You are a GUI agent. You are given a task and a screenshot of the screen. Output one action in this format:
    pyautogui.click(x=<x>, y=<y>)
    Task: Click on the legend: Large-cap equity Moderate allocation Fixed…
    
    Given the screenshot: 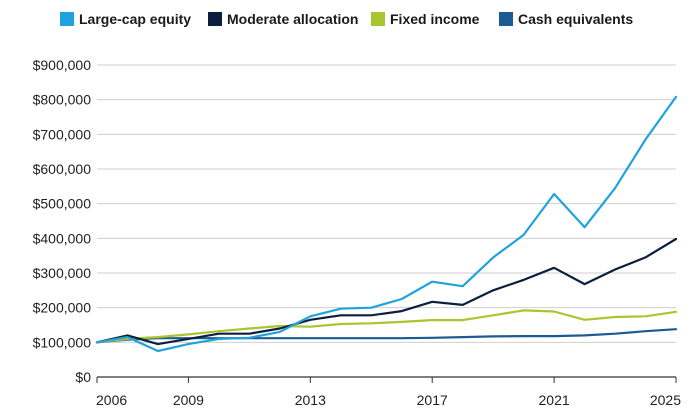 What is the action you would take?
    pyautogui.click(x=346, y=19)
    